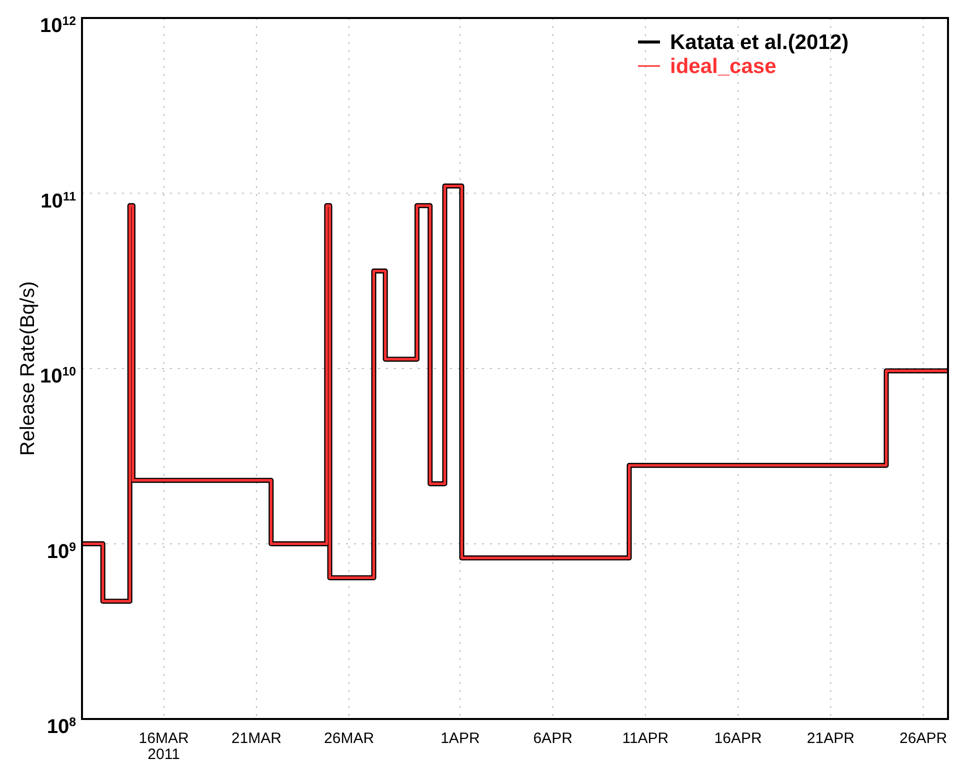 The image size is (953, 762). I want to click on x-tick-label: 16MAR 2011, so click(163, 746).